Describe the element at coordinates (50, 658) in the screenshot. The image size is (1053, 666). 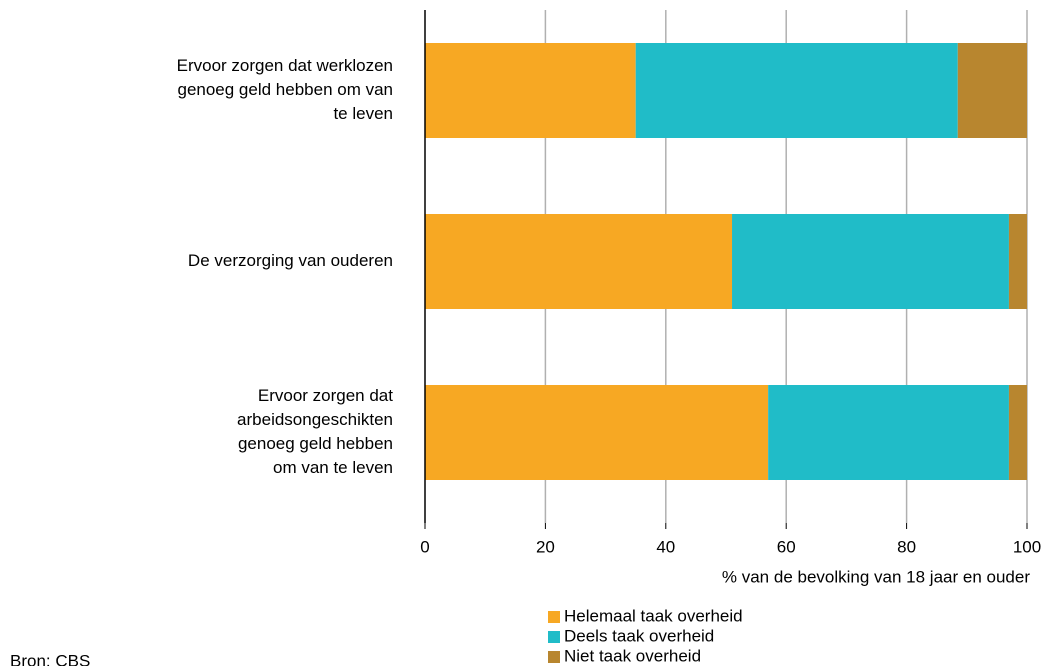
I see `source: Bron: CBS` at that location.